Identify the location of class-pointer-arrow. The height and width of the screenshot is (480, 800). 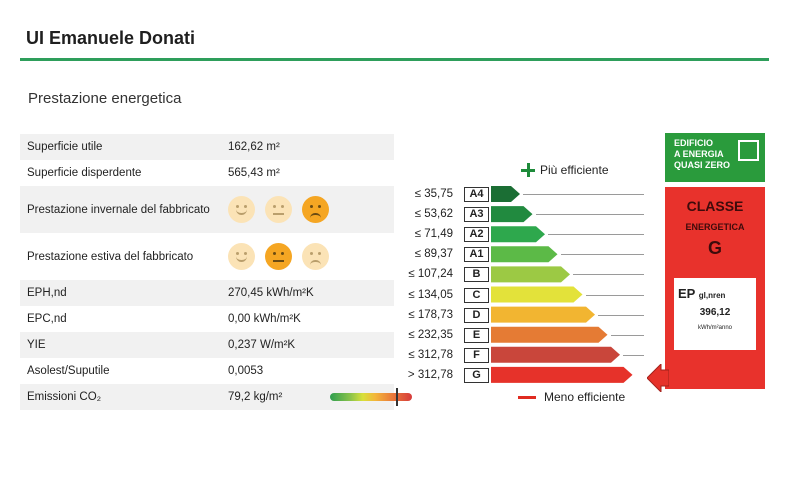
(658, 378).